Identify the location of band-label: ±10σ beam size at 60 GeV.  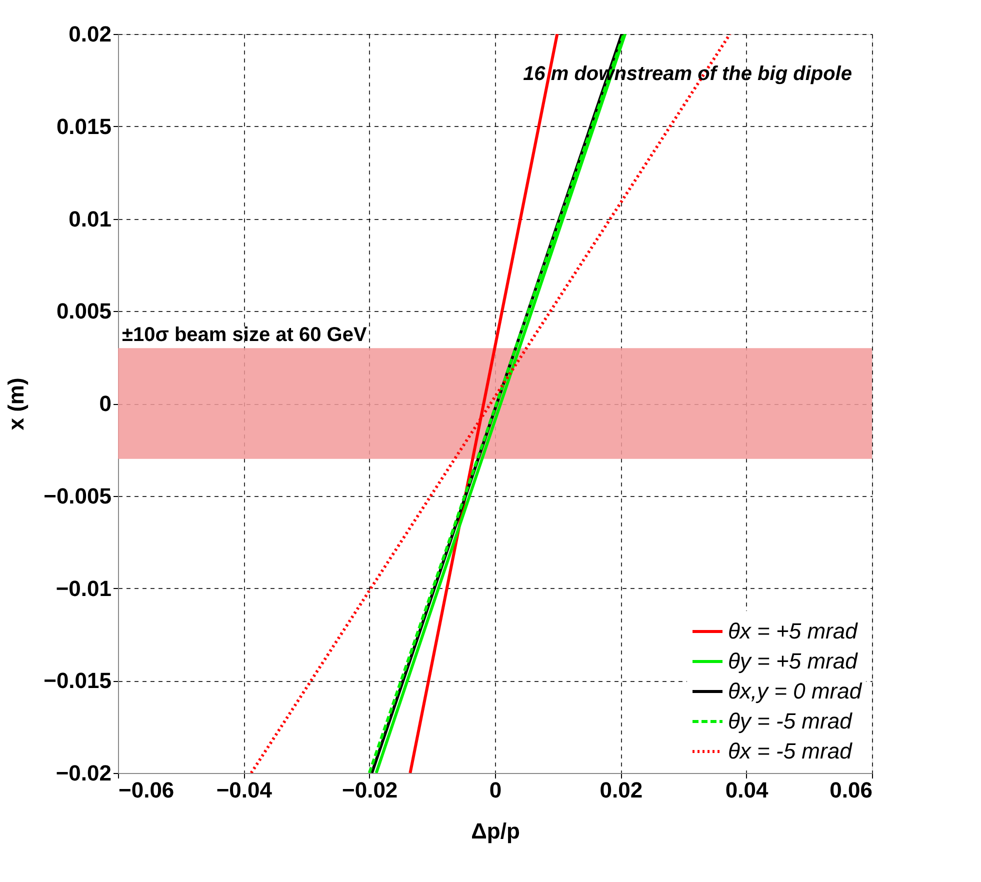
(245, 335).